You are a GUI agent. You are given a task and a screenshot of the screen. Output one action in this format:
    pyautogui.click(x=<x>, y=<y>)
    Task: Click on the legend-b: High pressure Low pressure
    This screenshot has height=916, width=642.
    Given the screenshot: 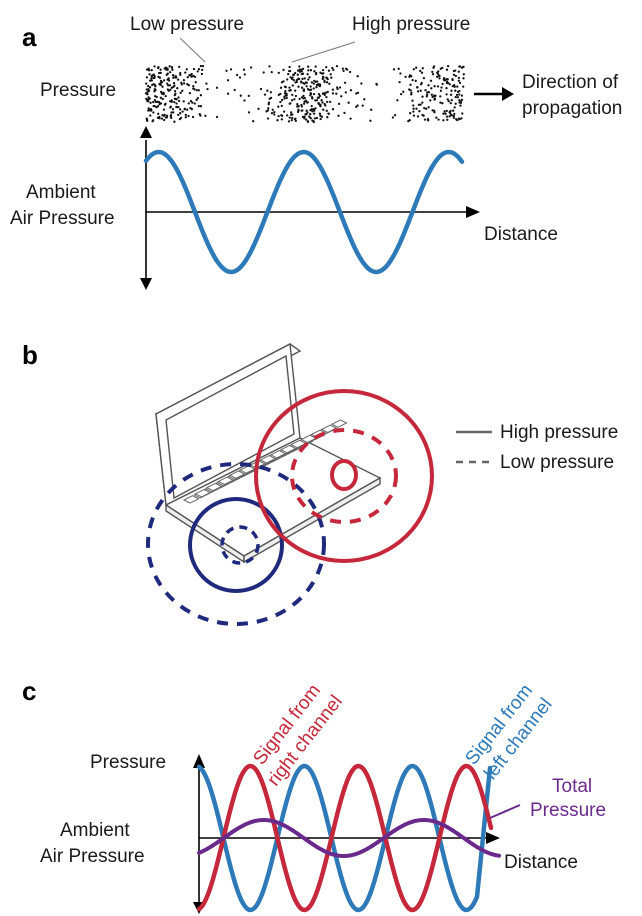 What is the action you would take?
    pyautogui.click(x=537, y=447)
    